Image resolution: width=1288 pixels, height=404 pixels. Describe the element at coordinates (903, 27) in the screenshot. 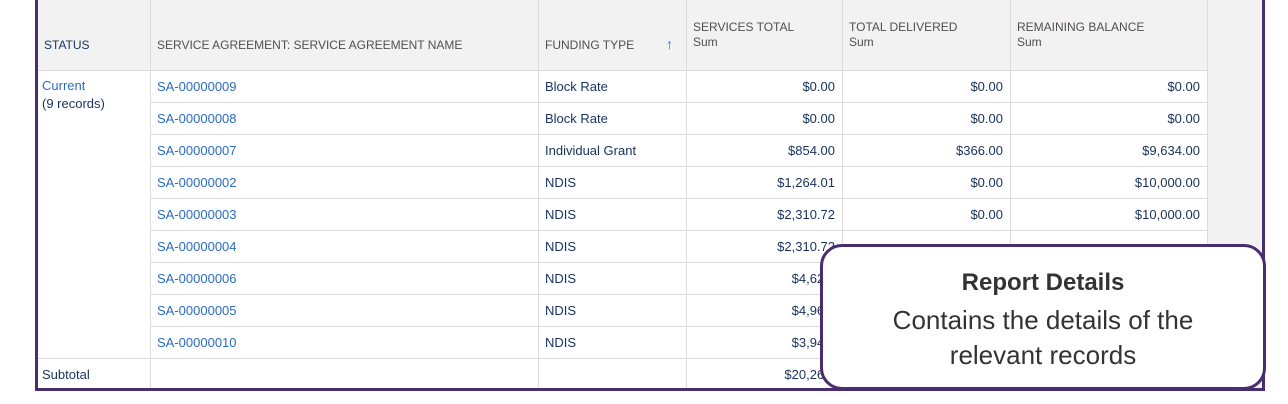

I see `column-header: TOTAL DELIVERED` at that location.